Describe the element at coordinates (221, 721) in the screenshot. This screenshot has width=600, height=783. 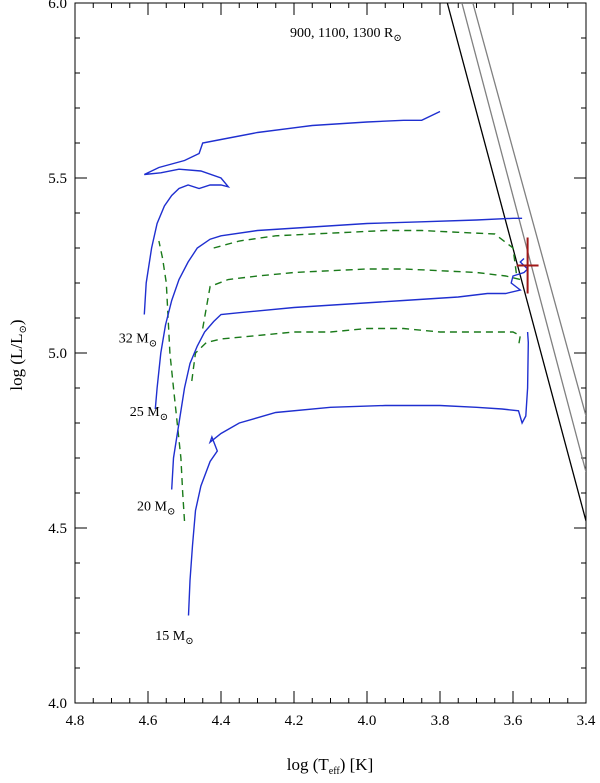
I see `x-tick-label: 4.4` at that location.